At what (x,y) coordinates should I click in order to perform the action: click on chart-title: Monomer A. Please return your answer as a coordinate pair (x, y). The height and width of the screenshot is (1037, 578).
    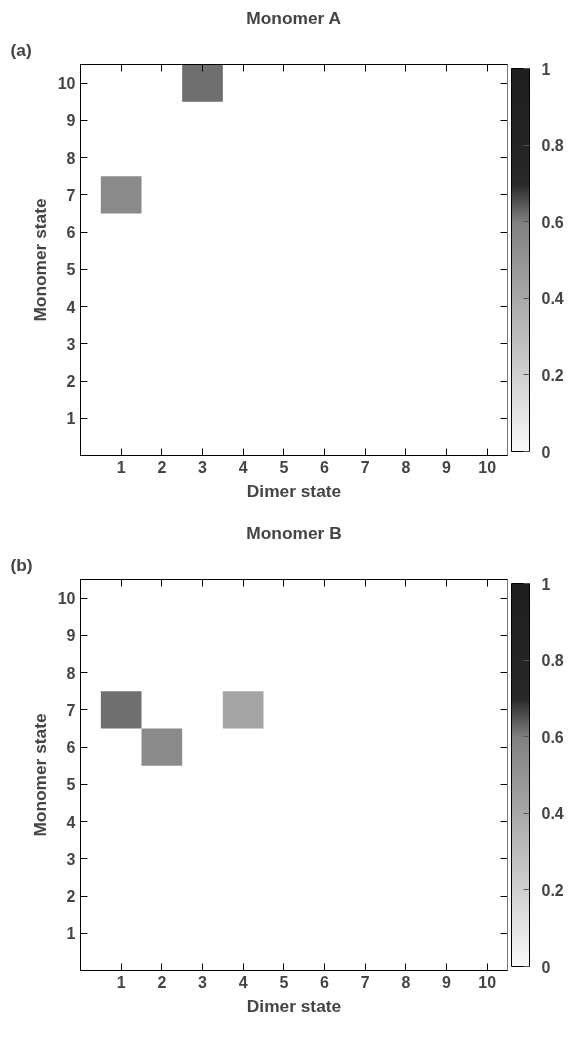
    Looking at the image, I should click on (294, 17).